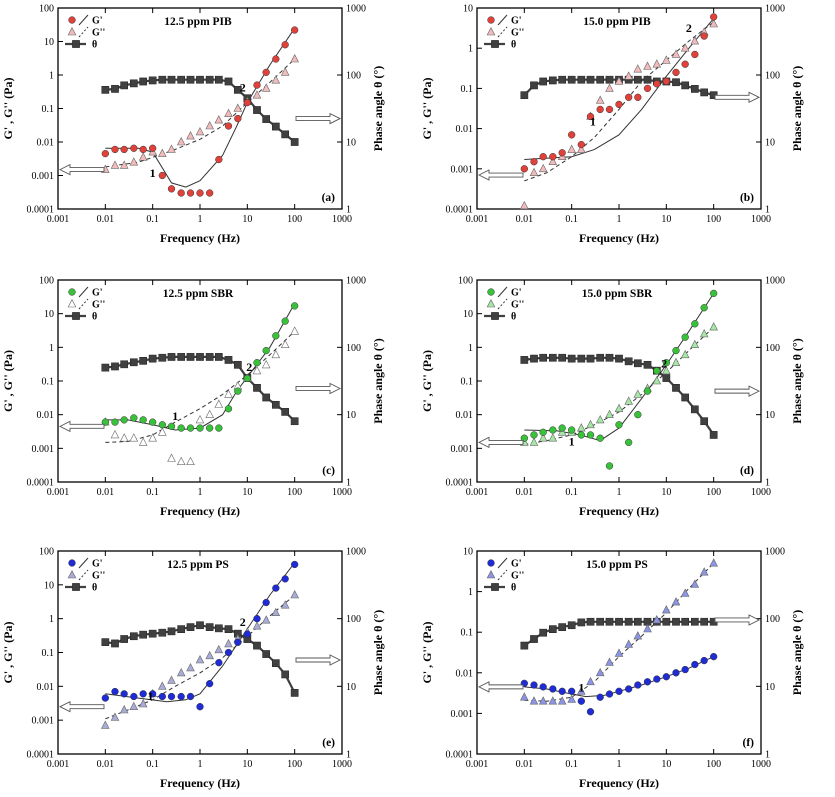 The width and height of the screenshot is (835, 797). What do you see at coordinates (767, 483) in the screenshot?
I see `y2-tick-label: 1` at bounding box center [767, 483].